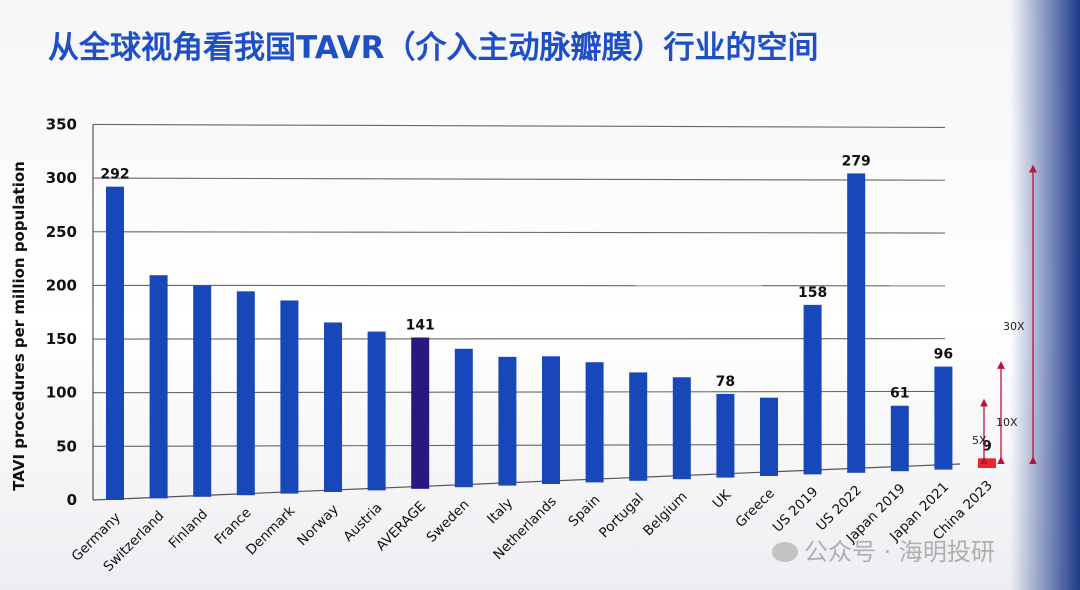 The width and height of the screenshot is (1080, 590). I want to click on bar-switzerland, so click(158, 387).